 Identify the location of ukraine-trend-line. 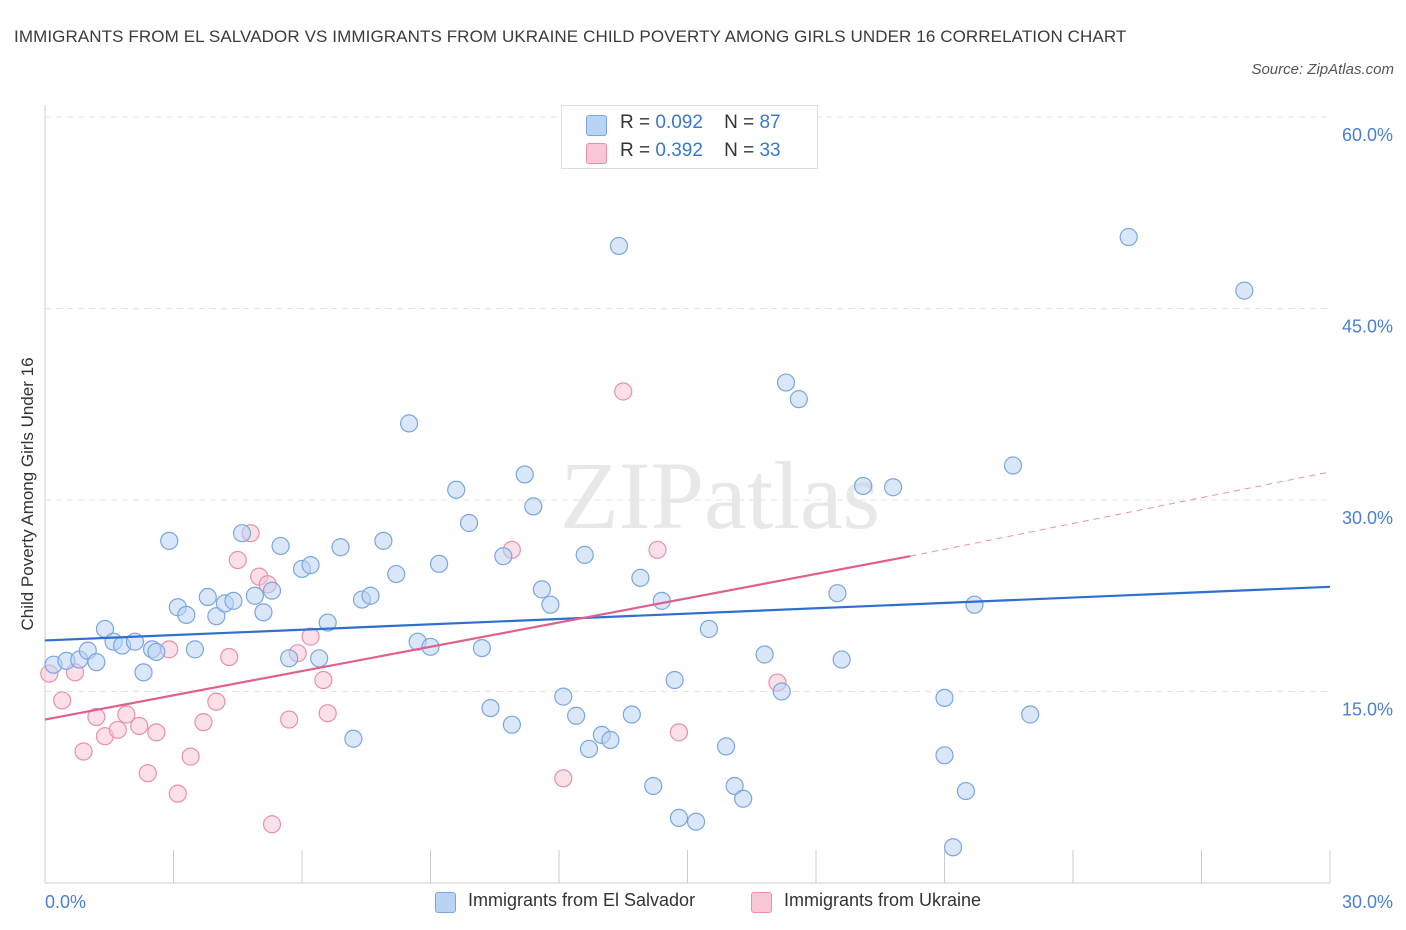
(477, 638).